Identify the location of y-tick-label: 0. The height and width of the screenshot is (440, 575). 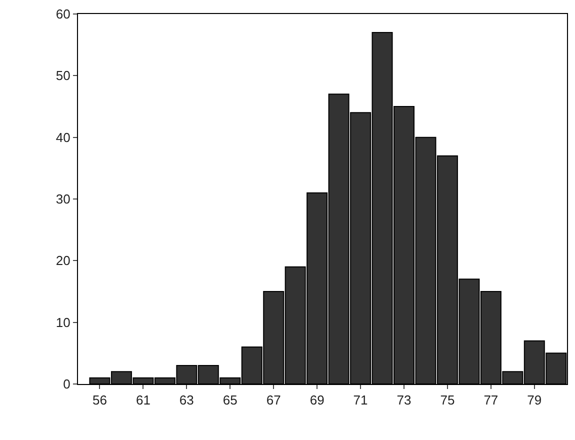
(66, 384).